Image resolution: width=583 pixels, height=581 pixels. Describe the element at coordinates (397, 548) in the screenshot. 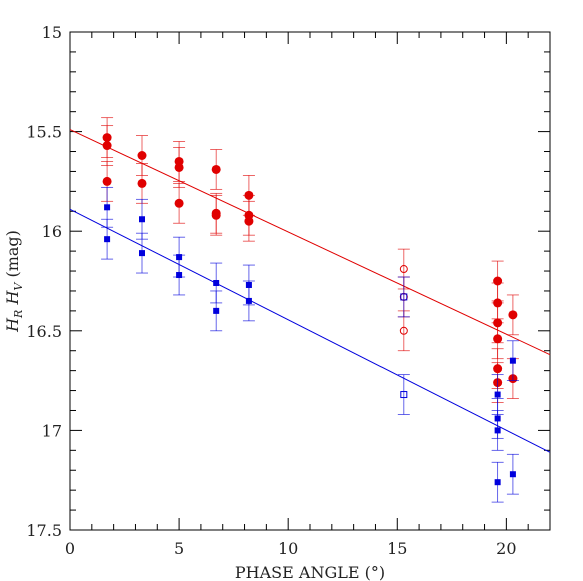

I see `x-tick-label: 15` at that location.